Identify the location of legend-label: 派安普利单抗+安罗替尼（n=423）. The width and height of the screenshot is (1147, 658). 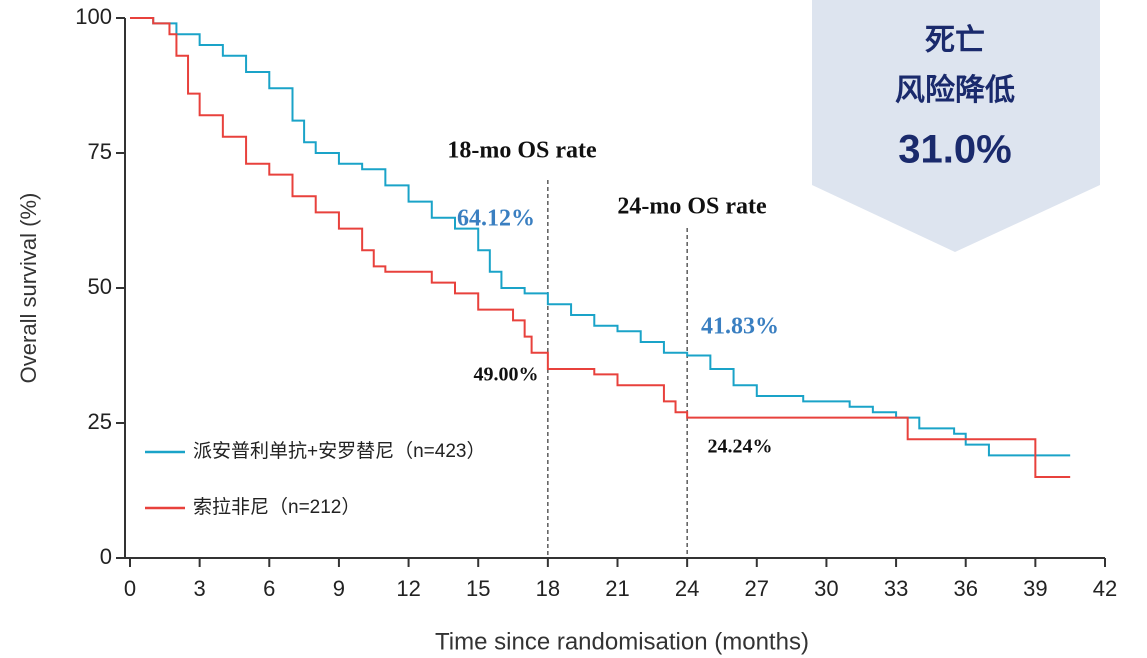
(339, 451).